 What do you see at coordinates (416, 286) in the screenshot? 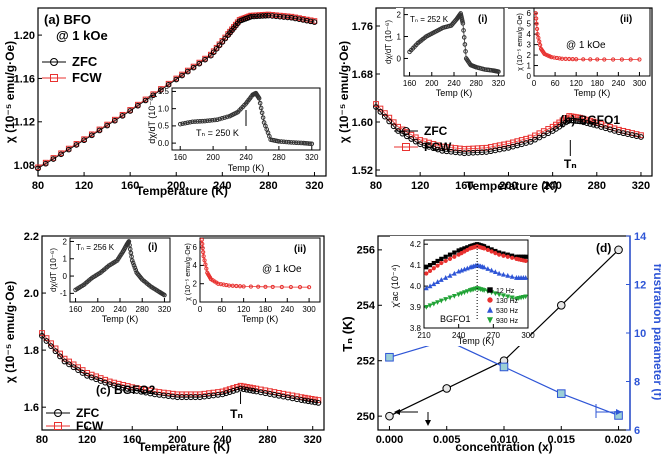
I see `y-tick-label: 4.0` at bounding box center [416, 286].